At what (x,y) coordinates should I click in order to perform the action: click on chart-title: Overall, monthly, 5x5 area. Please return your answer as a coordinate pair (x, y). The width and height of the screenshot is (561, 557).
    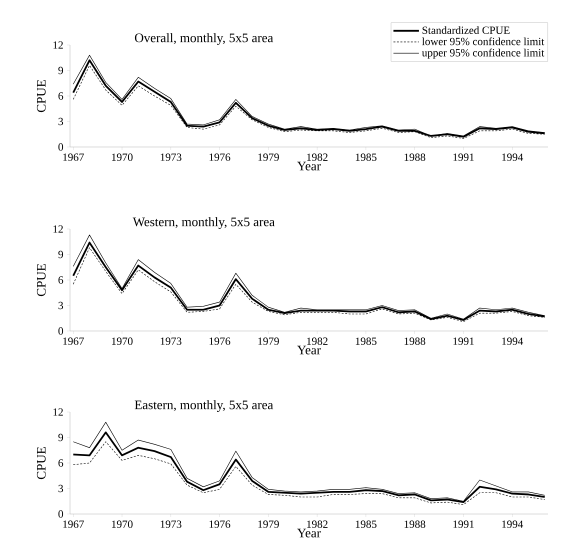
    Looking at the image, I should click on (204, 39).